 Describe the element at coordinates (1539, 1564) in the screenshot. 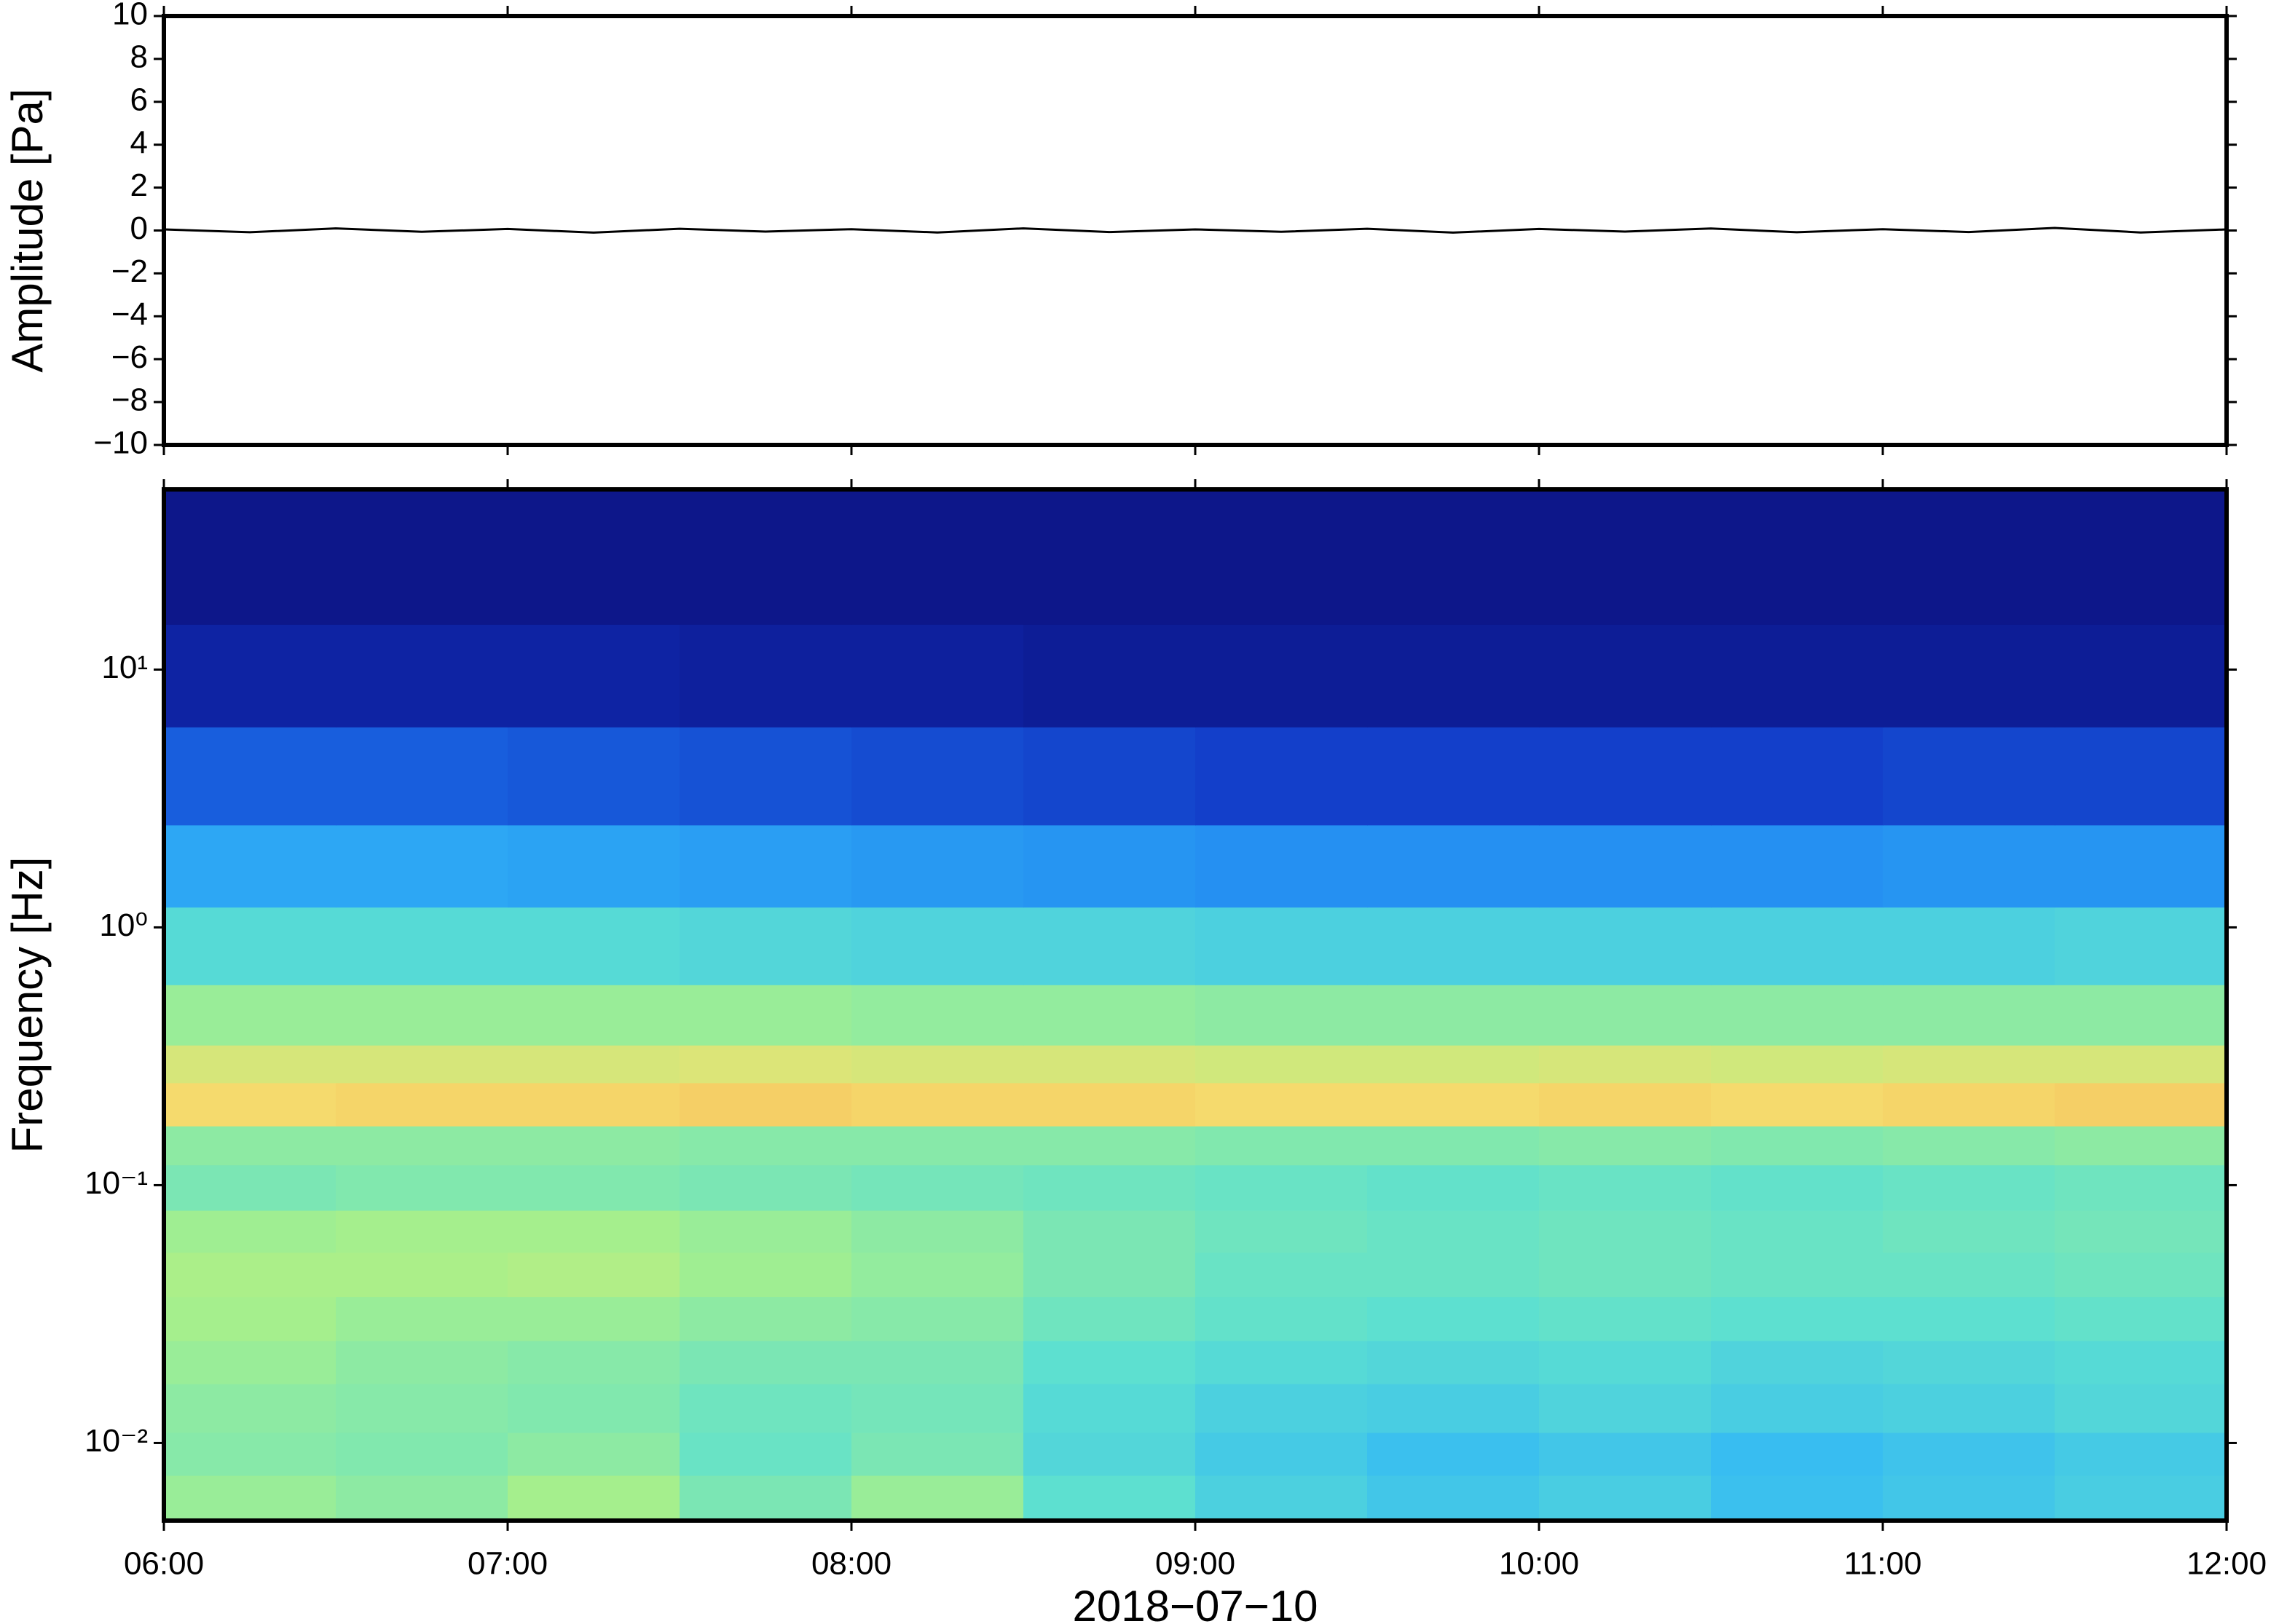

I see `x-tick-label: 10:00` at that location.